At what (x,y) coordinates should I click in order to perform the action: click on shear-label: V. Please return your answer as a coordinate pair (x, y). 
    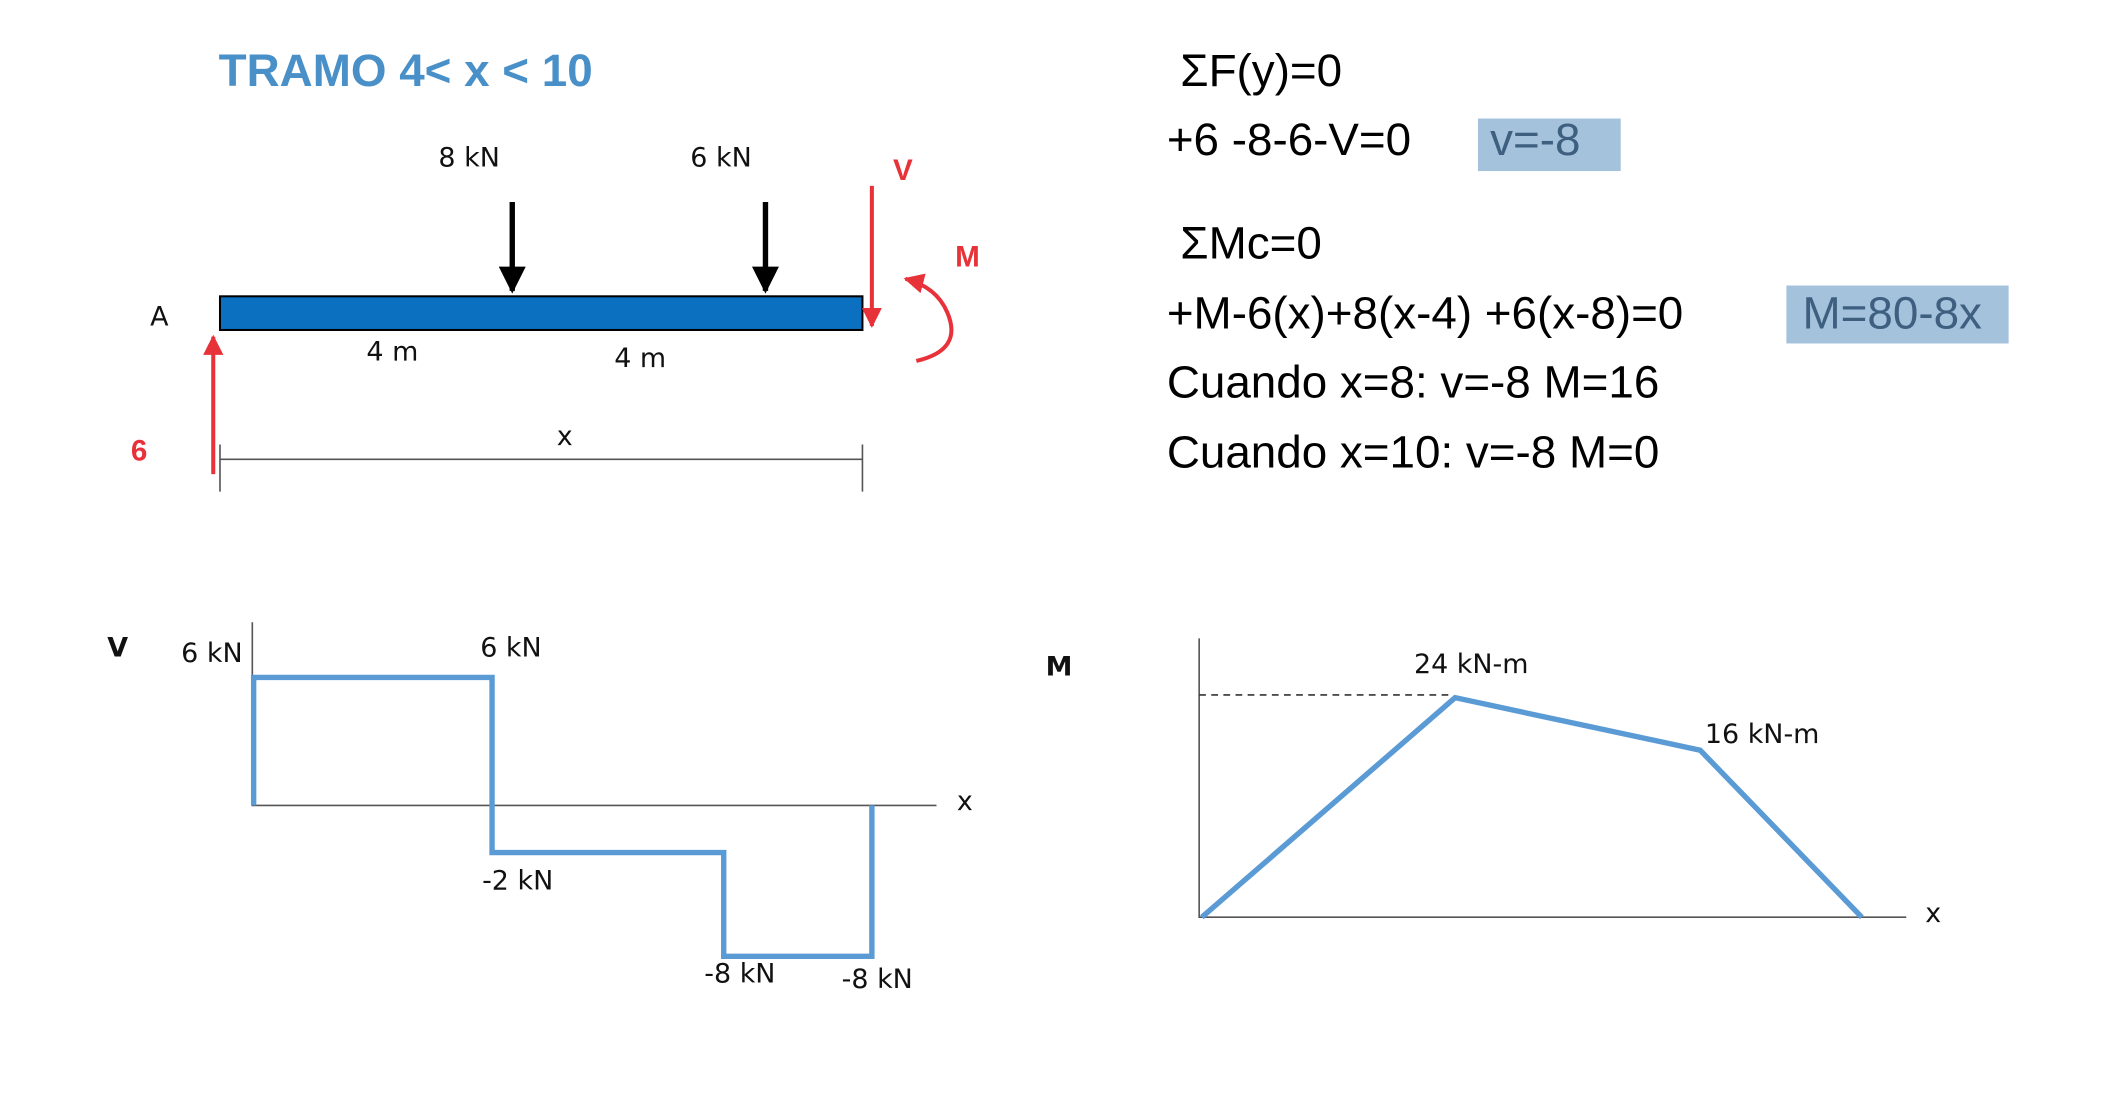
    Looking at the image, I should click on (903, 170).